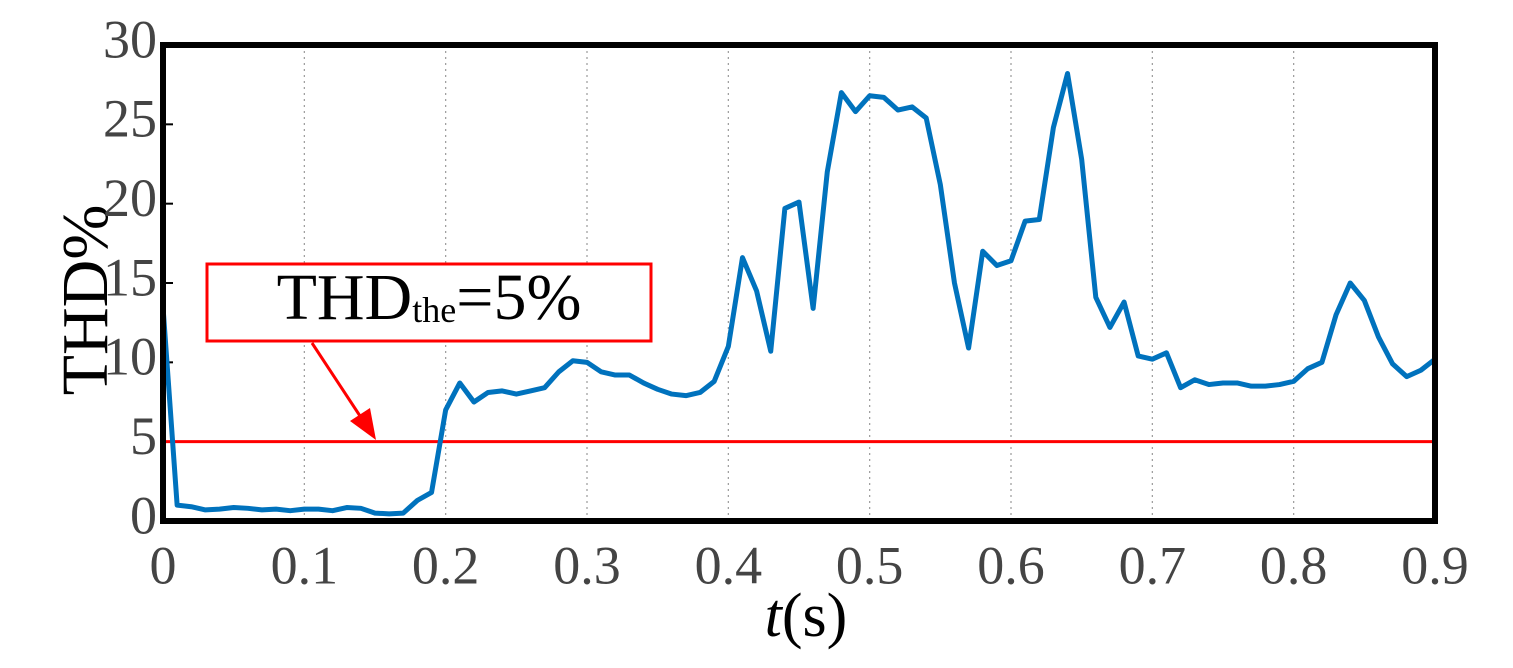  I want to click on annotation-text: THDthe=5%, so click(429, 297).